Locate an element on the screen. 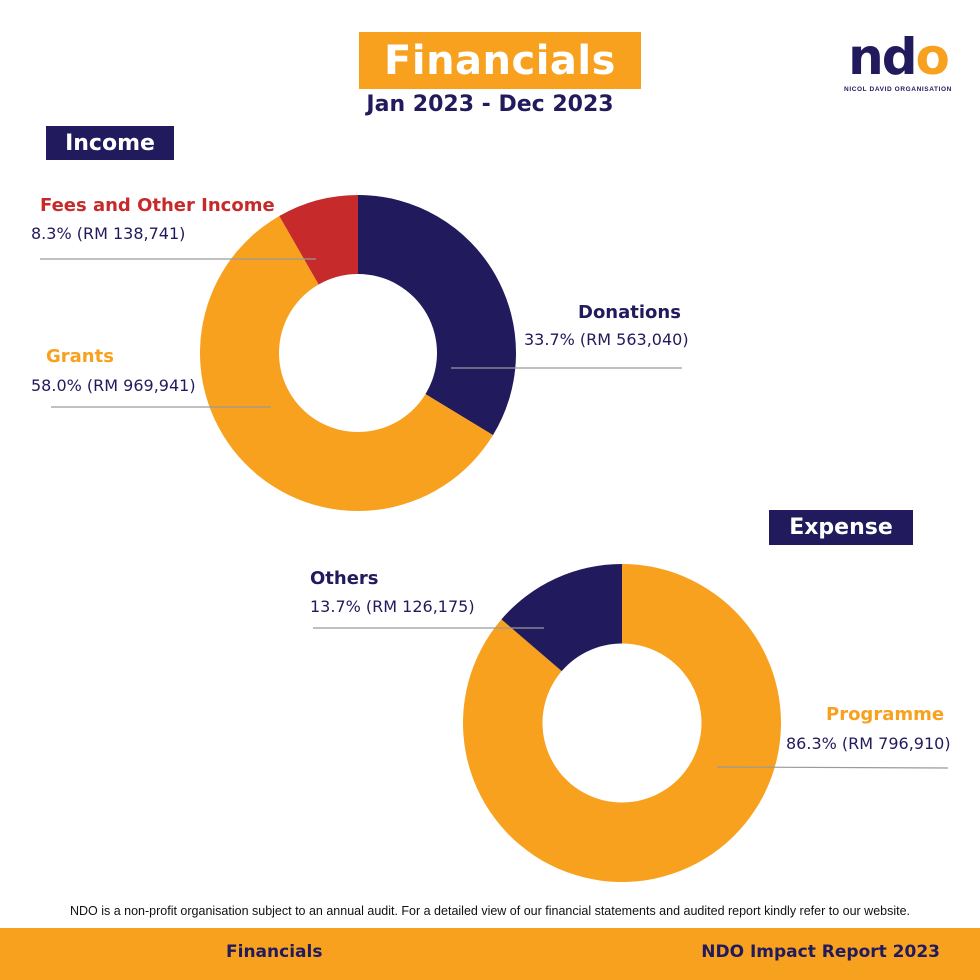 This screenshot has width=980, height=980. logo-wordmark: ndo is located at coordinates (899, 57).